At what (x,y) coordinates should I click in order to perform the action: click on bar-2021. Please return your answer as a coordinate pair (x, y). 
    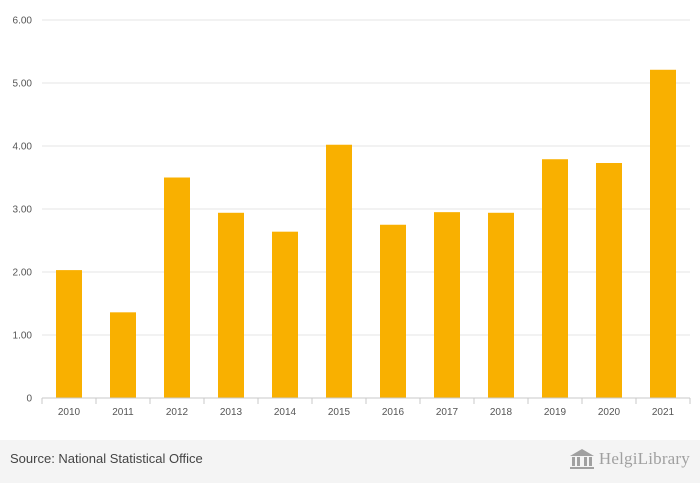
    Looking at the image, I should click on (663, 234).